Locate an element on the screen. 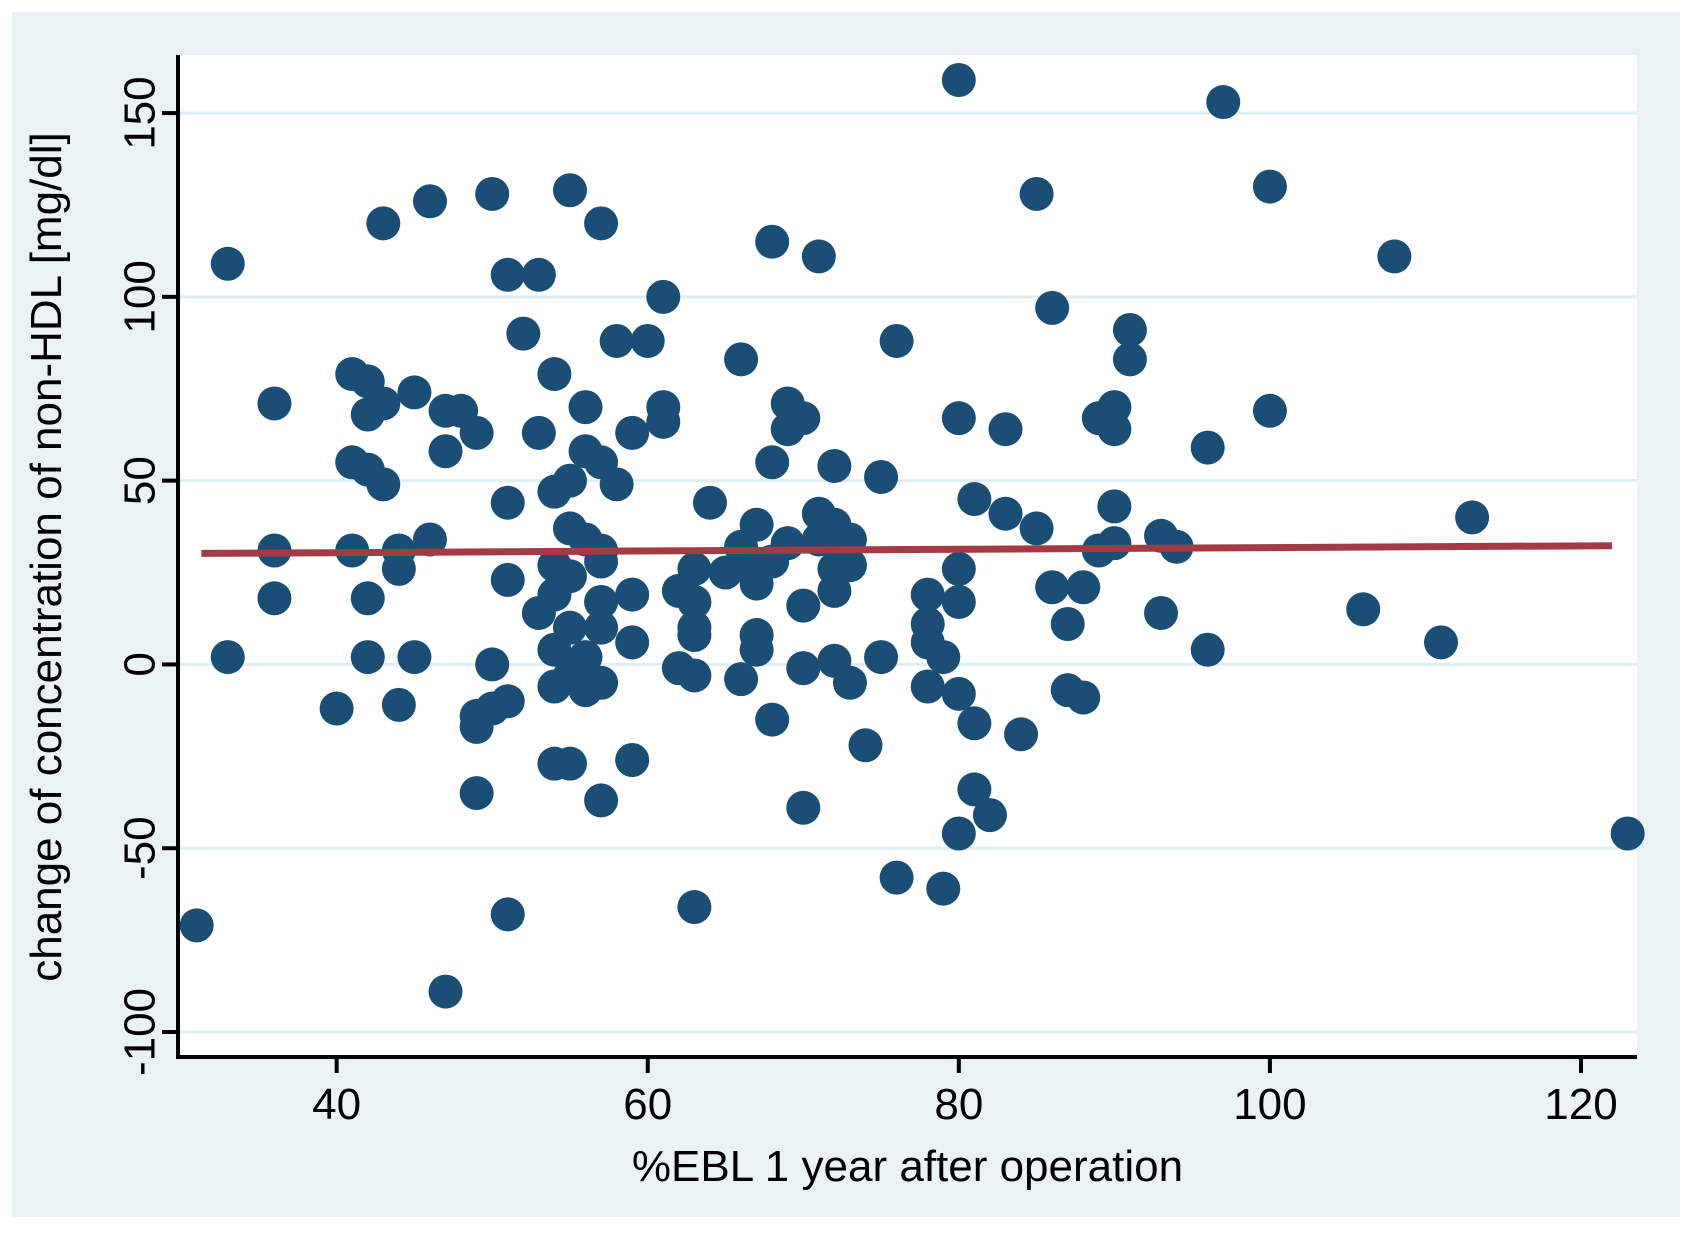  y-tick-label: -100 is located at coordinates (140, 1032).